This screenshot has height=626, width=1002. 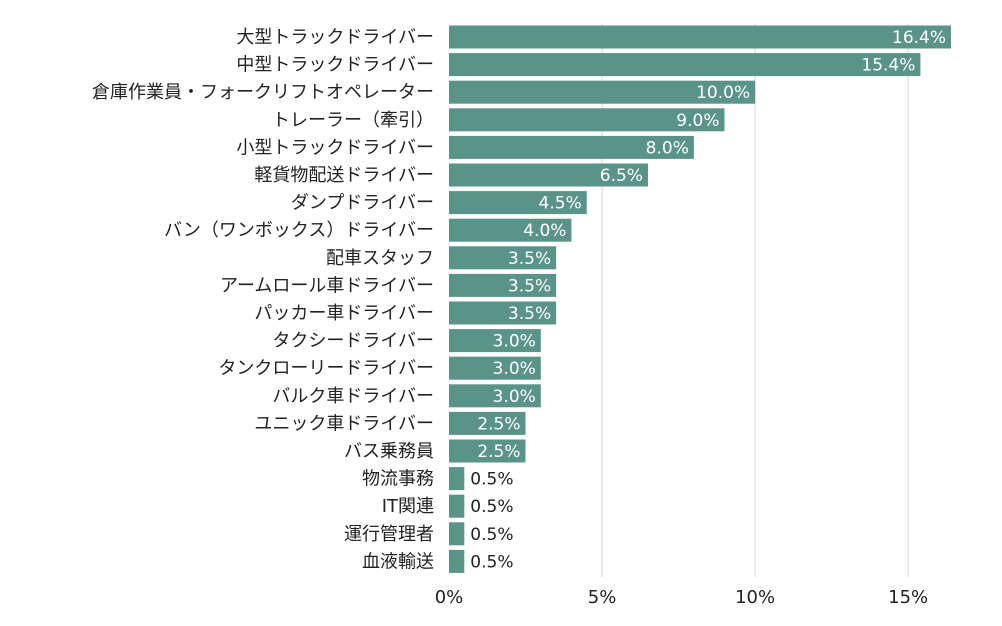 I want to click on category-label: 配車スタッフ, so click(x=380, y=258).